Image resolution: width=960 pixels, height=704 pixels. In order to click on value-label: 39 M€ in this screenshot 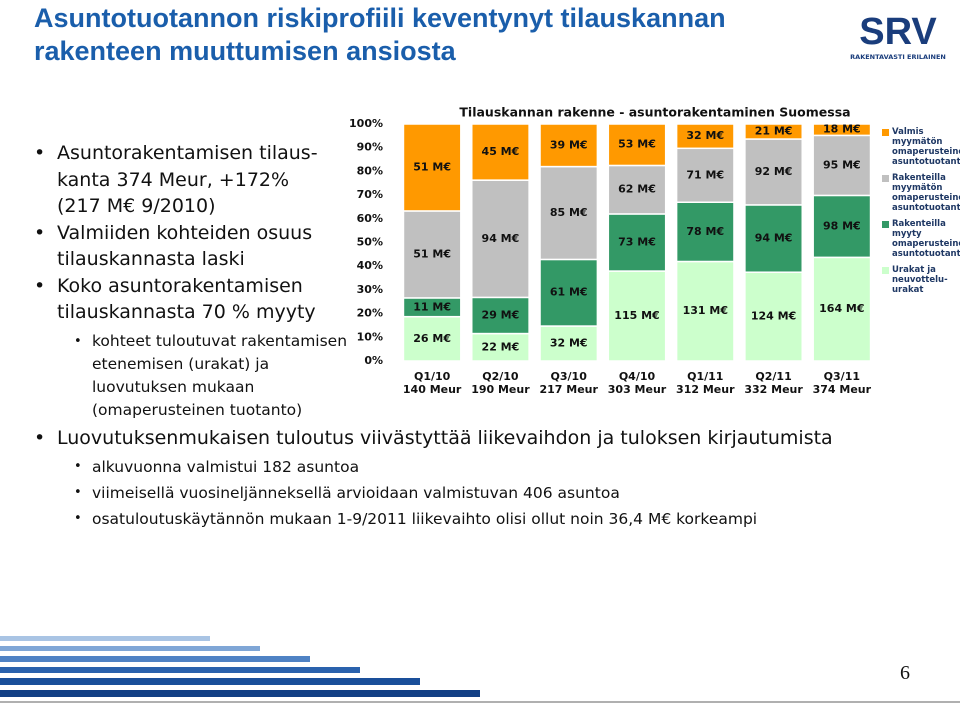, I will do `click(569, 144)`.